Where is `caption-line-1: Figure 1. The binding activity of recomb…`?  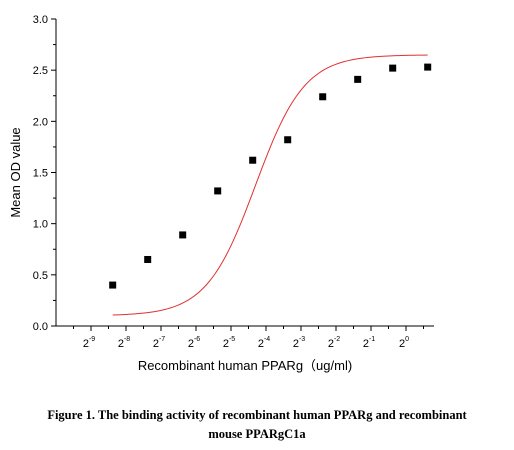
caption-line-1: Figure 1. The binding activity of recomb… is located at coordinates (257, 415).